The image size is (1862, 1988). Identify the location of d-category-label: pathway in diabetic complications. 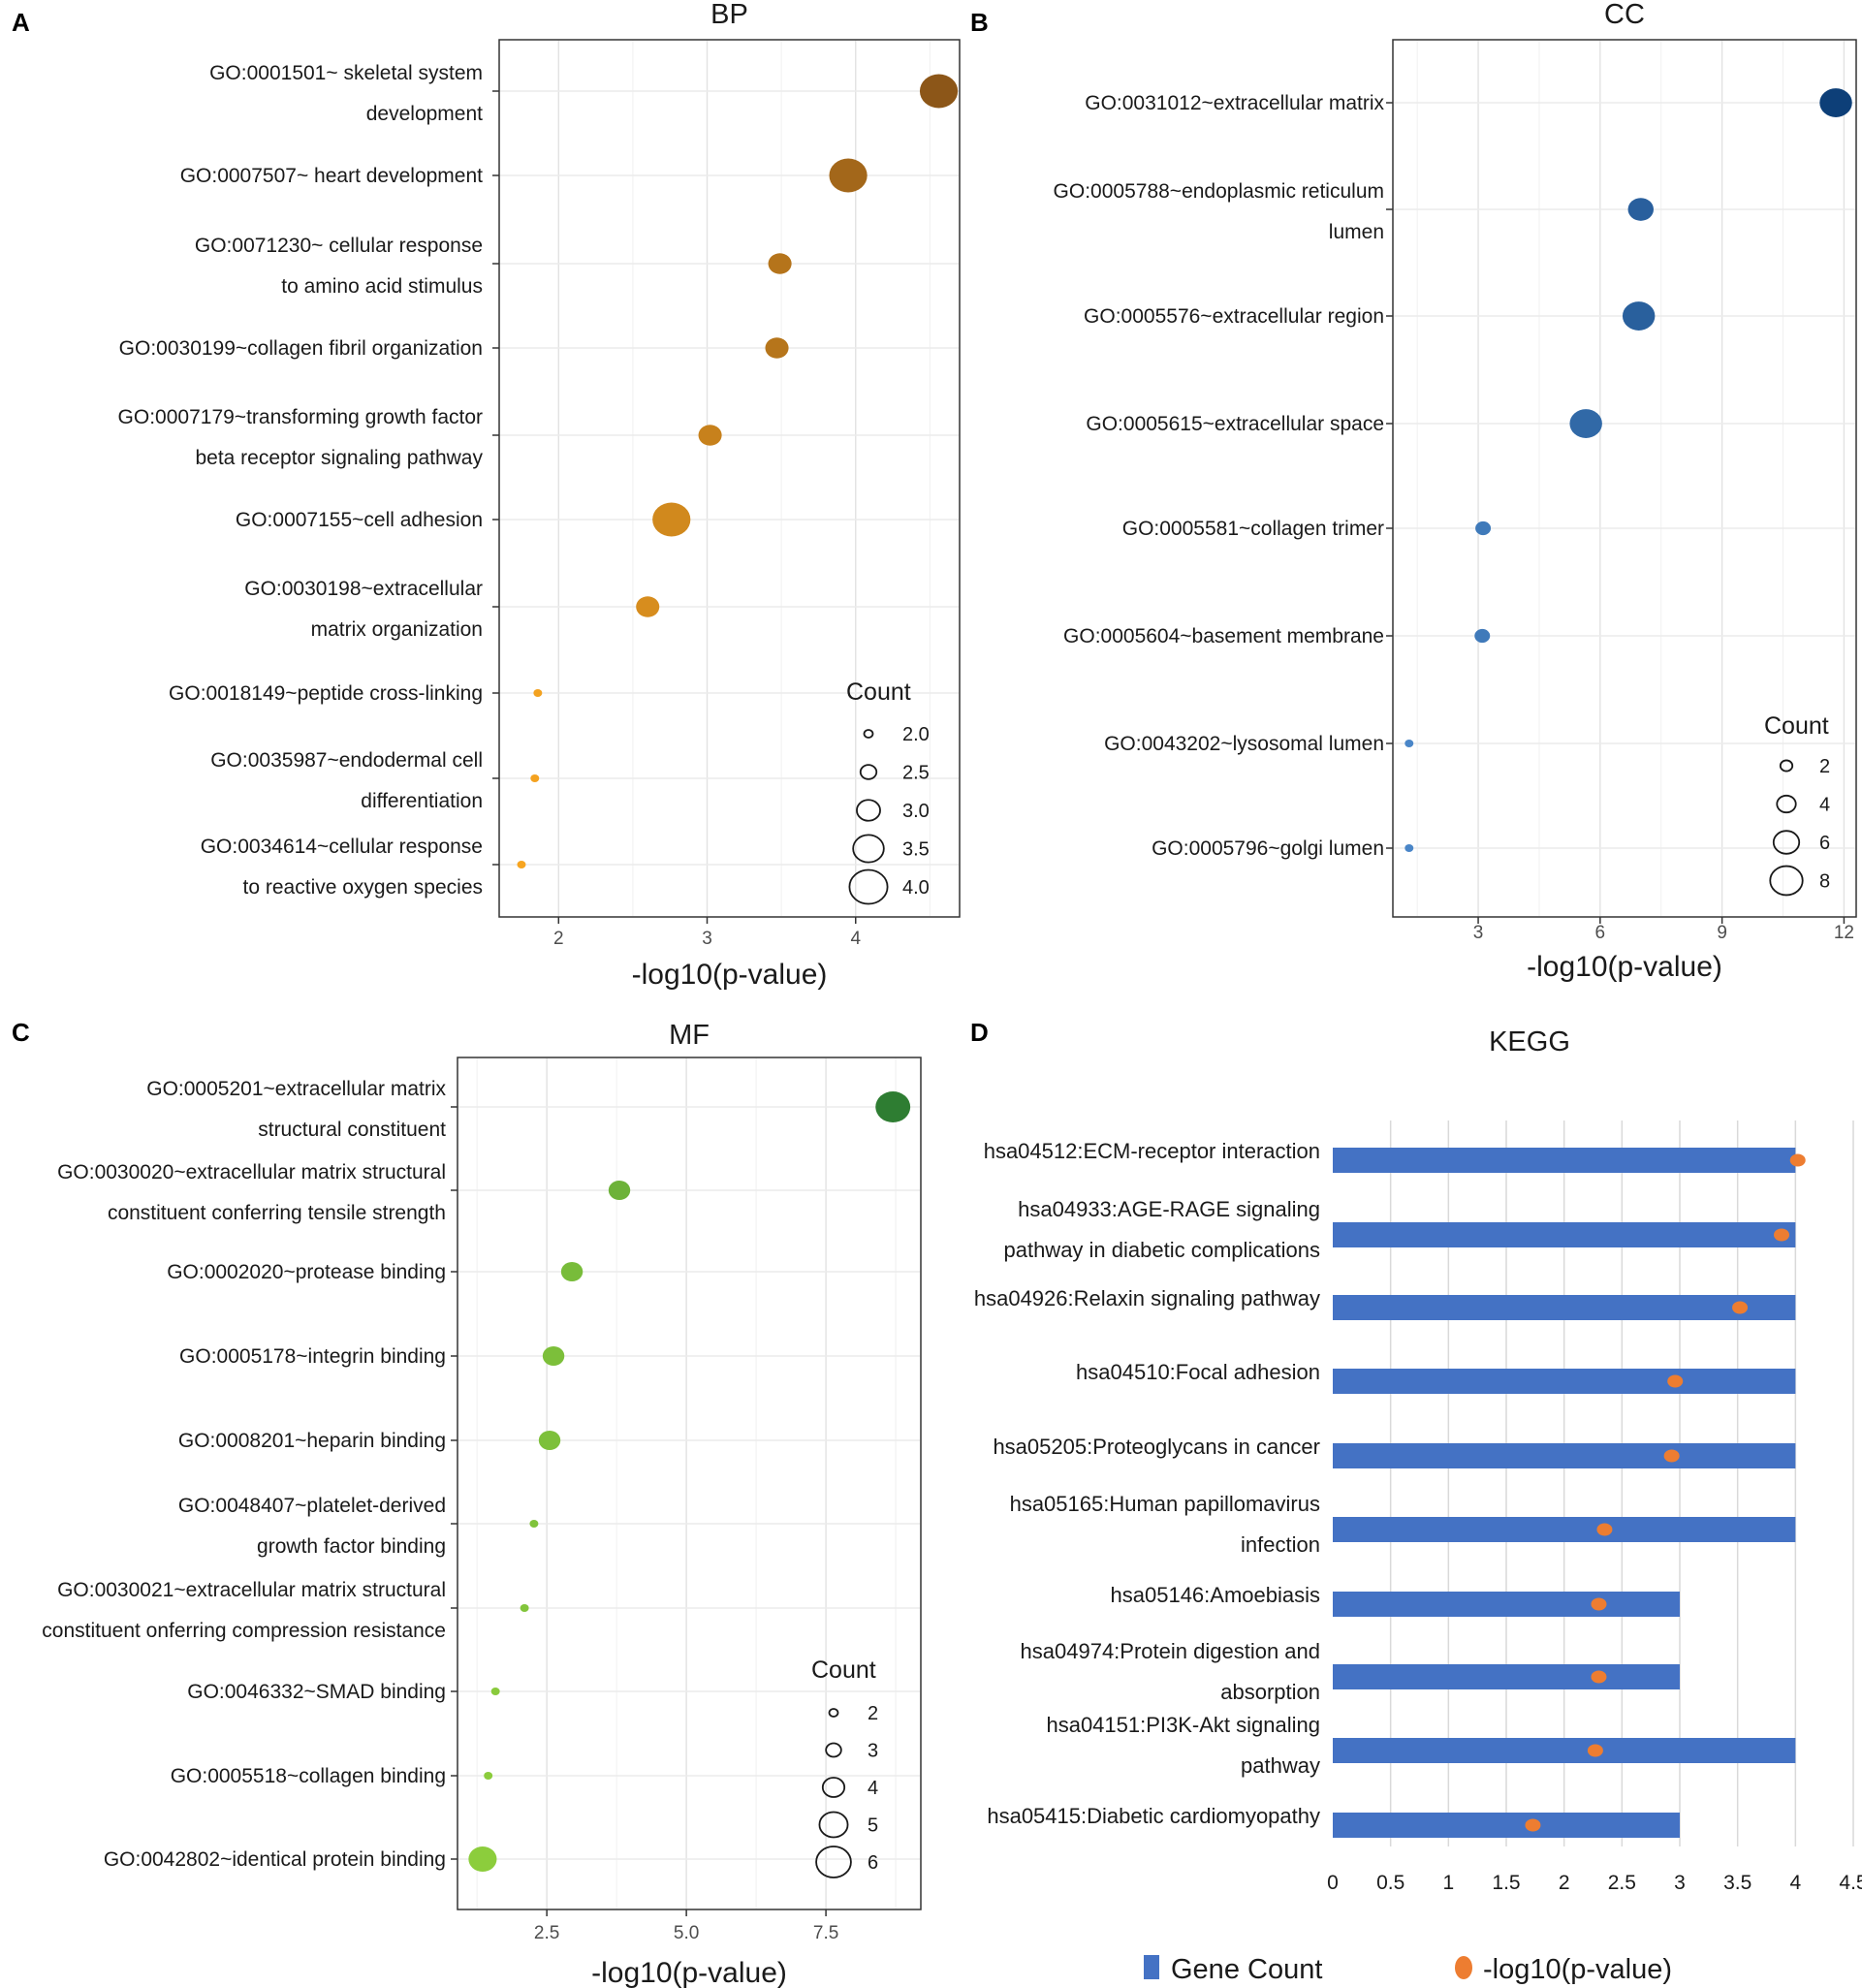
(1161, 1250).